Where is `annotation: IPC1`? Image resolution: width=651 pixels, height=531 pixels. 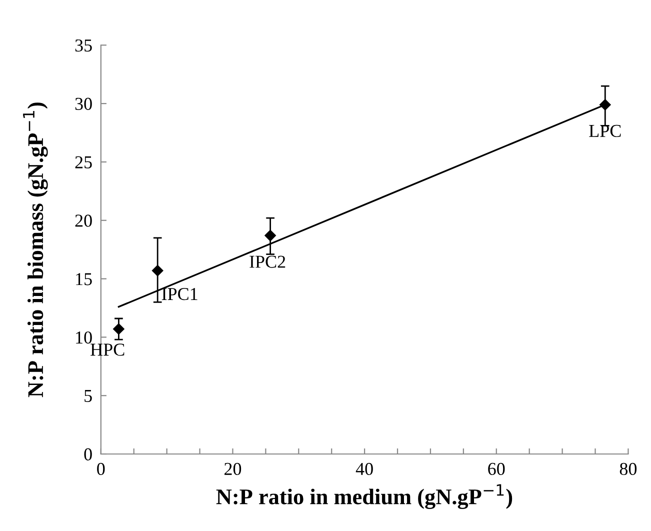 annotation: IPC1 is located at coordinates (180, 294).